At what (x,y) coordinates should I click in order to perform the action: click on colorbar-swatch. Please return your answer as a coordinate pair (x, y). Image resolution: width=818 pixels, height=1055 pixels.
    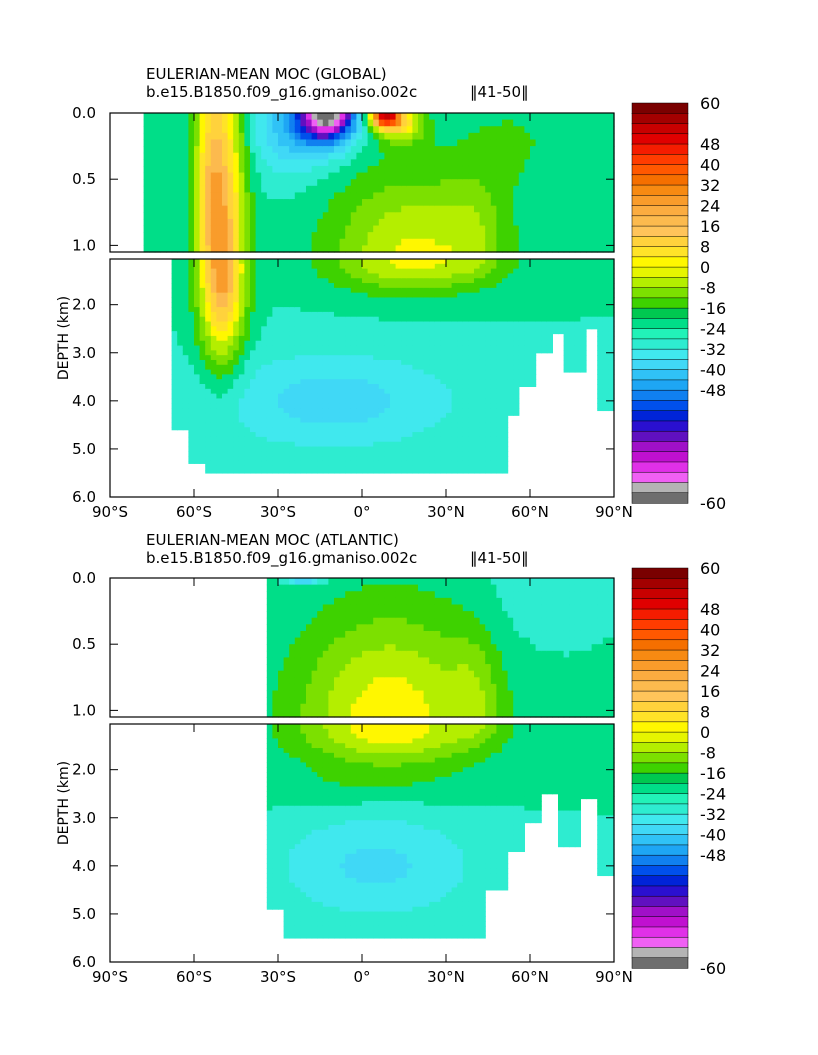
    Looking at the image, I should click on (660, 170).